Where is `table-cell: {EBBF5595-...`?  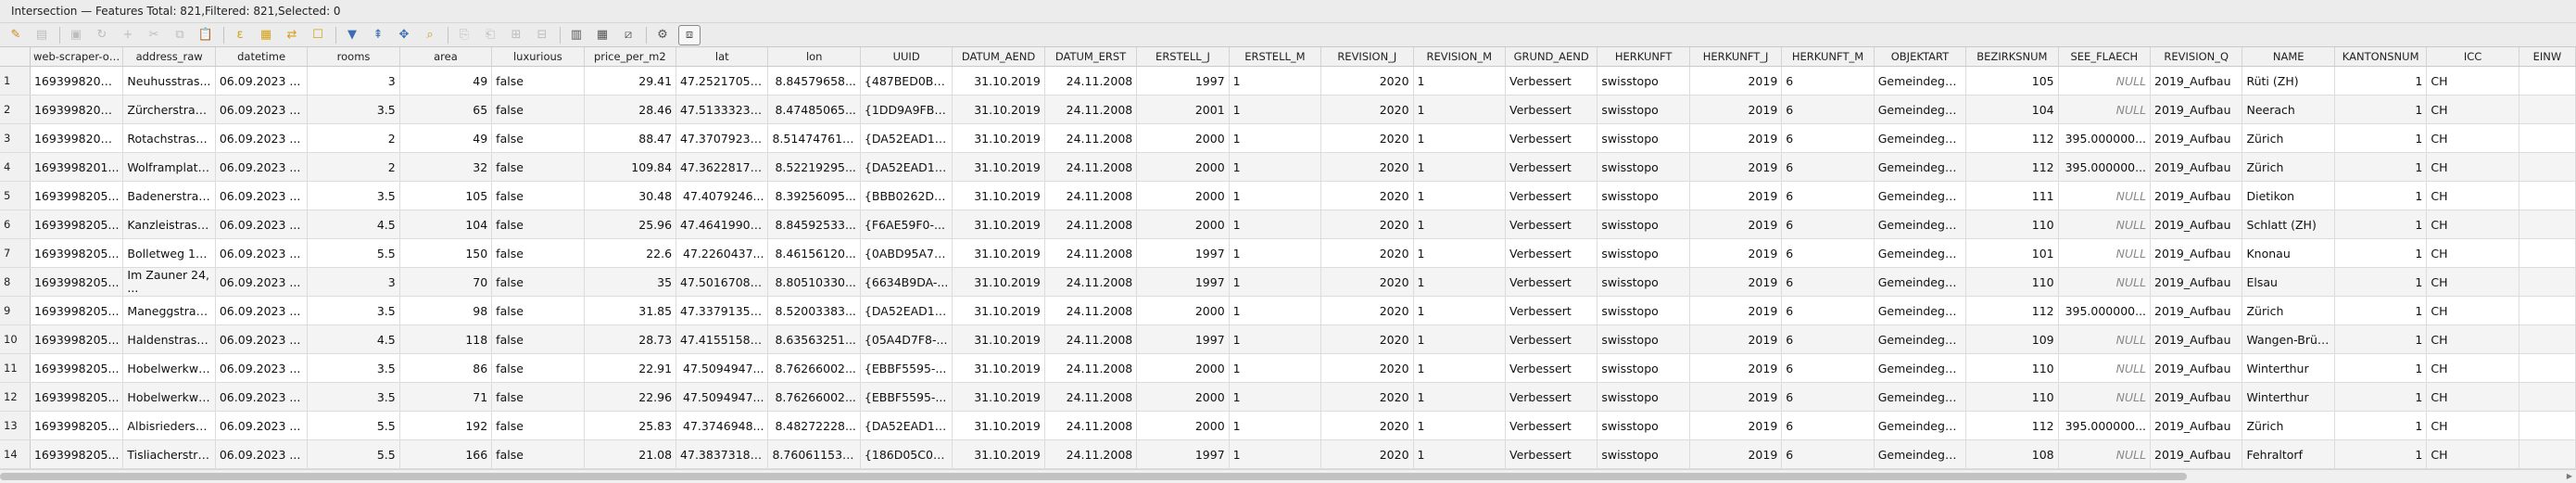
table-cell: {EBBF5595-... is located at coordinates (906, 397).